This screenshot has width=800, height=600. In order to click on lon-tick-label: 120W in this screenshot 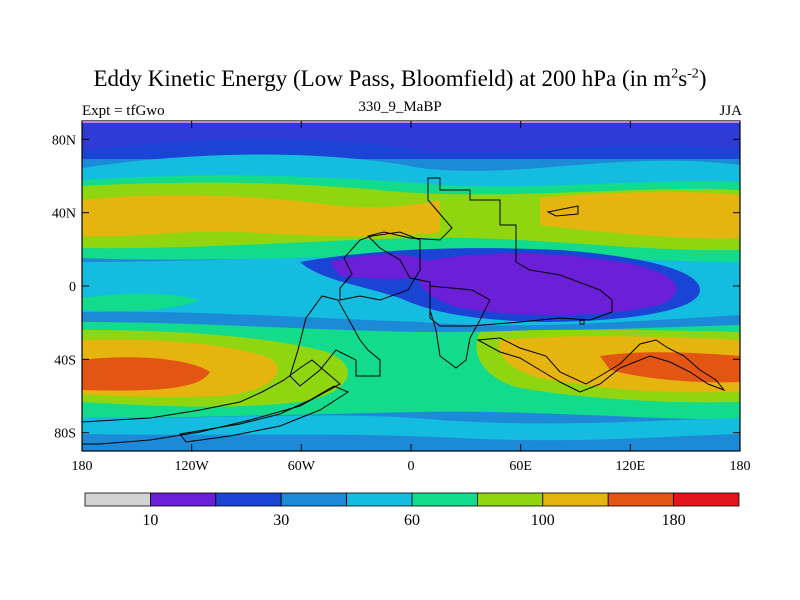, I will do `click(192, 466)`.